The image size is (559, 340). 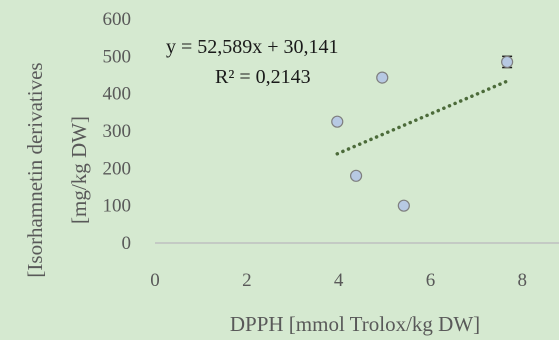 I want to click on y-tick-label: 400, so click(x=117, y=94).